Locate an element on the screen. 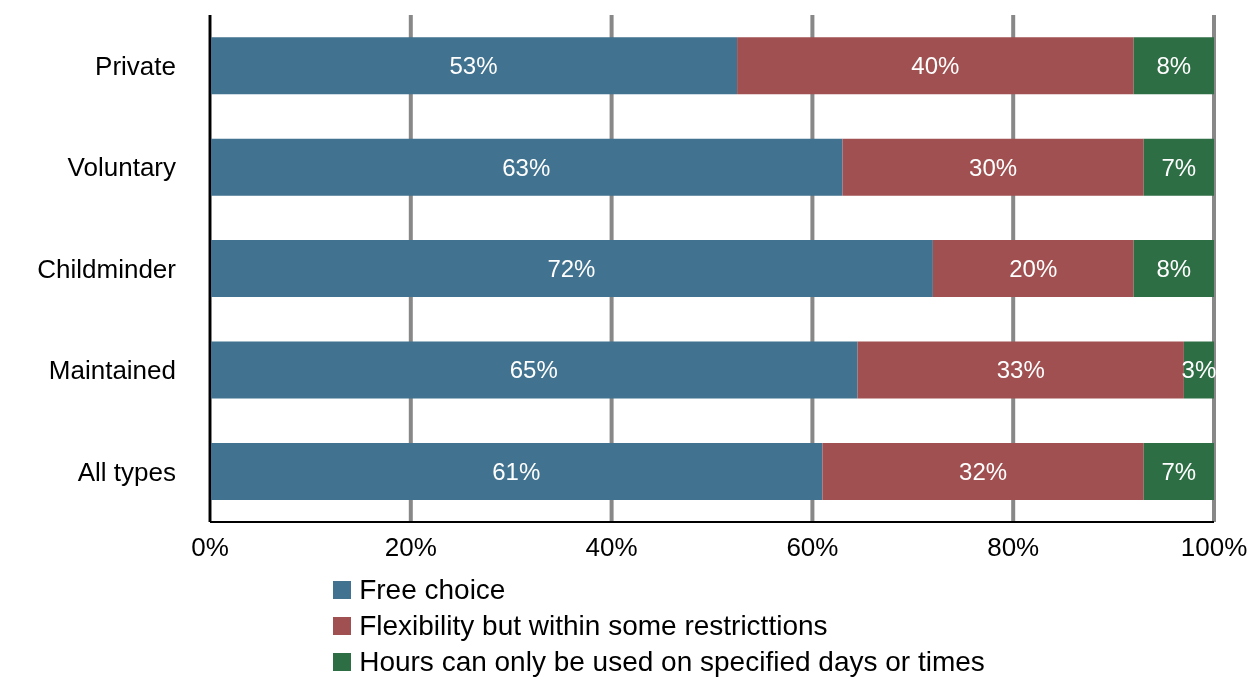 This screenshot has height=690, width=1256. y-tick-label: Childminder is located at coordinates (107, 268).